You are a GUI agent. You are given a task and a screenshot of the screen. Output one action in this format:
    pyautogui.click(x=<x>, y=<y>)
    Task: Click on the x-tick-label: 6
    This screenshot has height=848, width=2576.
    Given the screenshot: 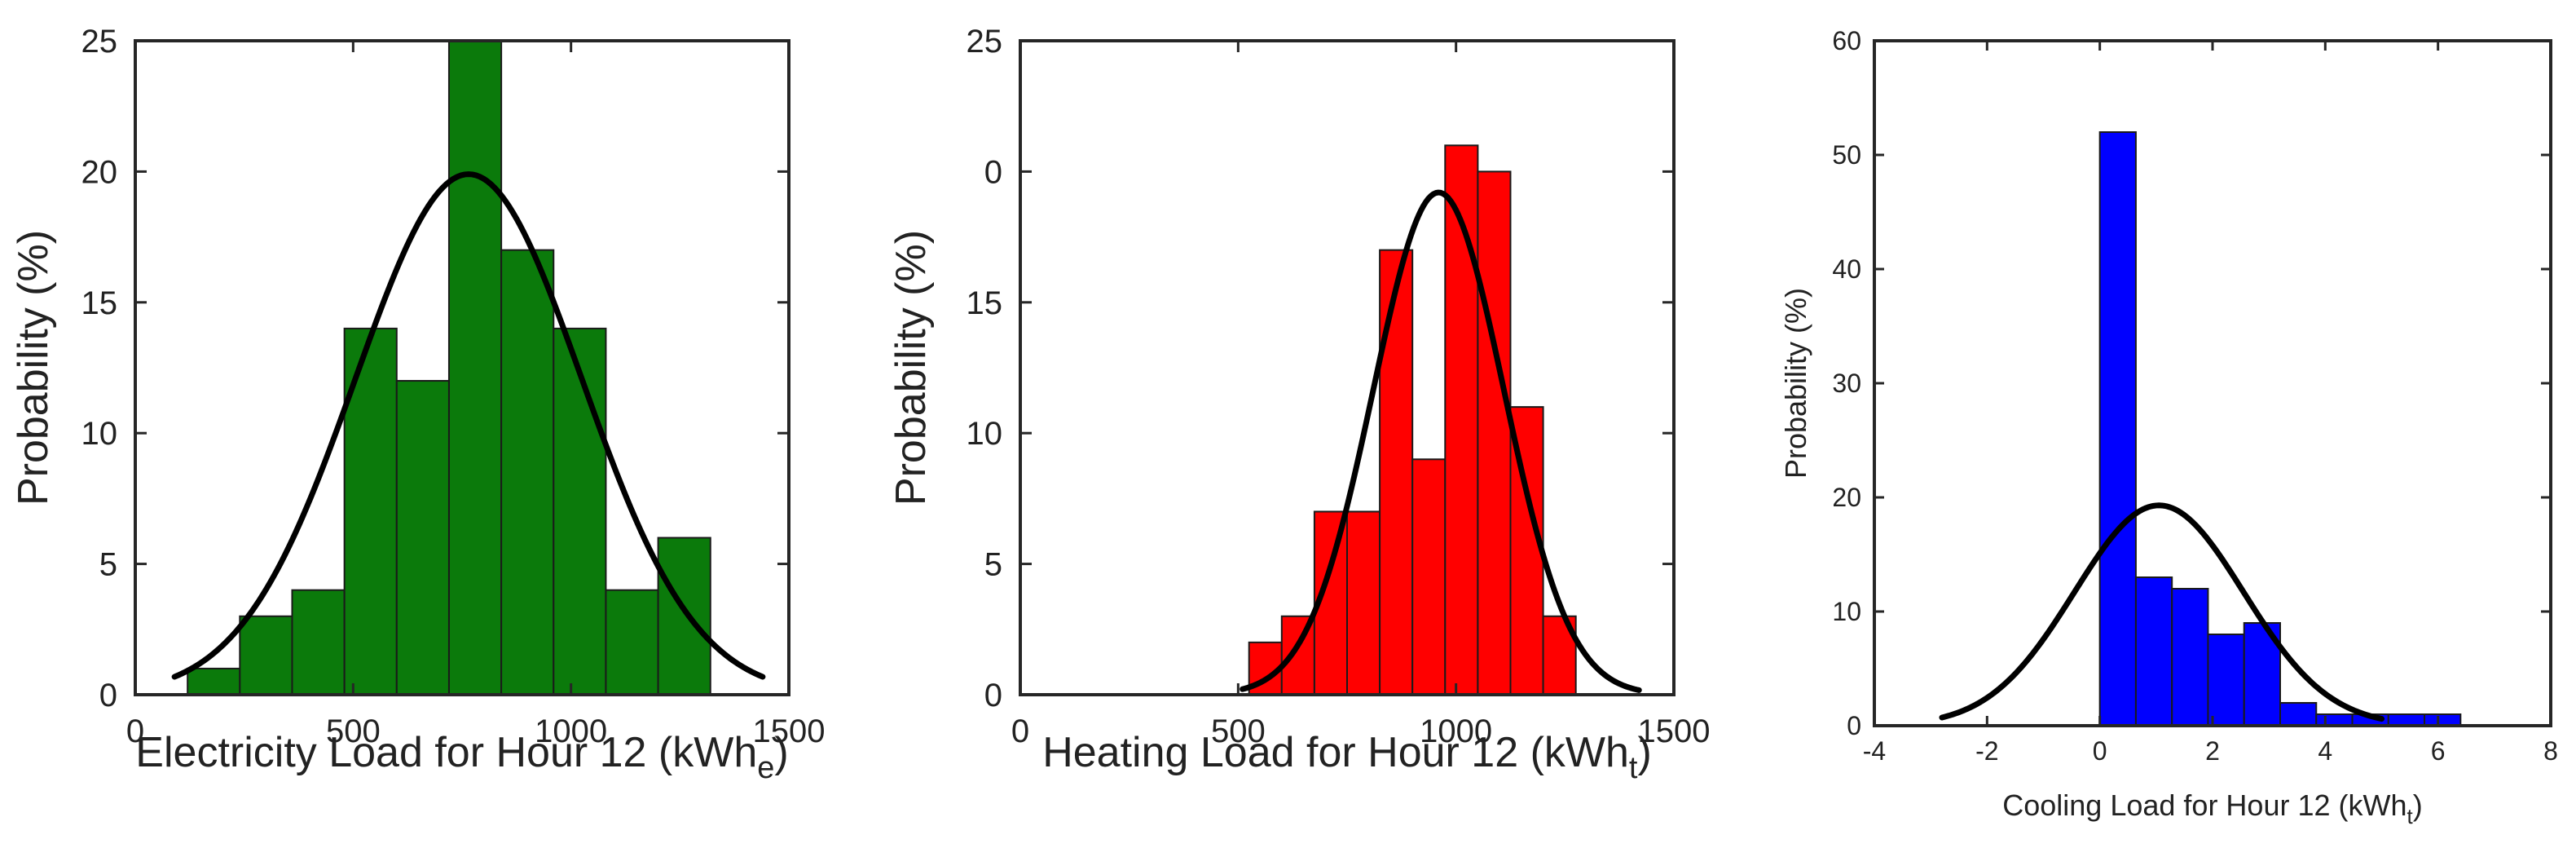 What is the action you would take?
    pyautogui.click(x=2438, y=751)
    